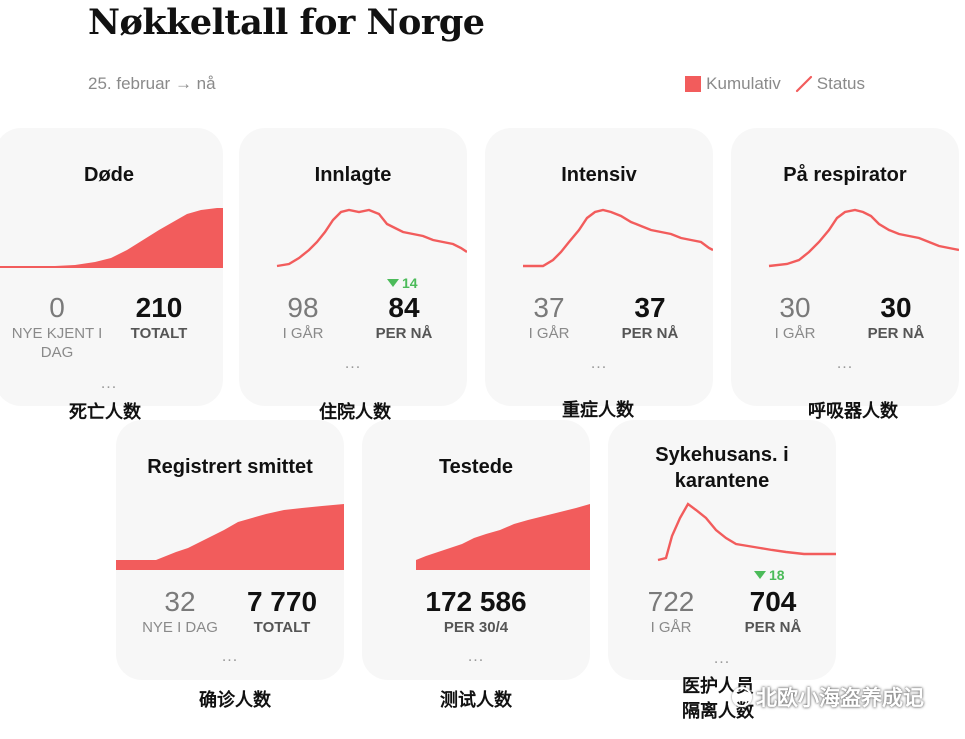  Describe the element at coordinates (404, 307) in the screenshot. I see `right-value: 84` at that location.